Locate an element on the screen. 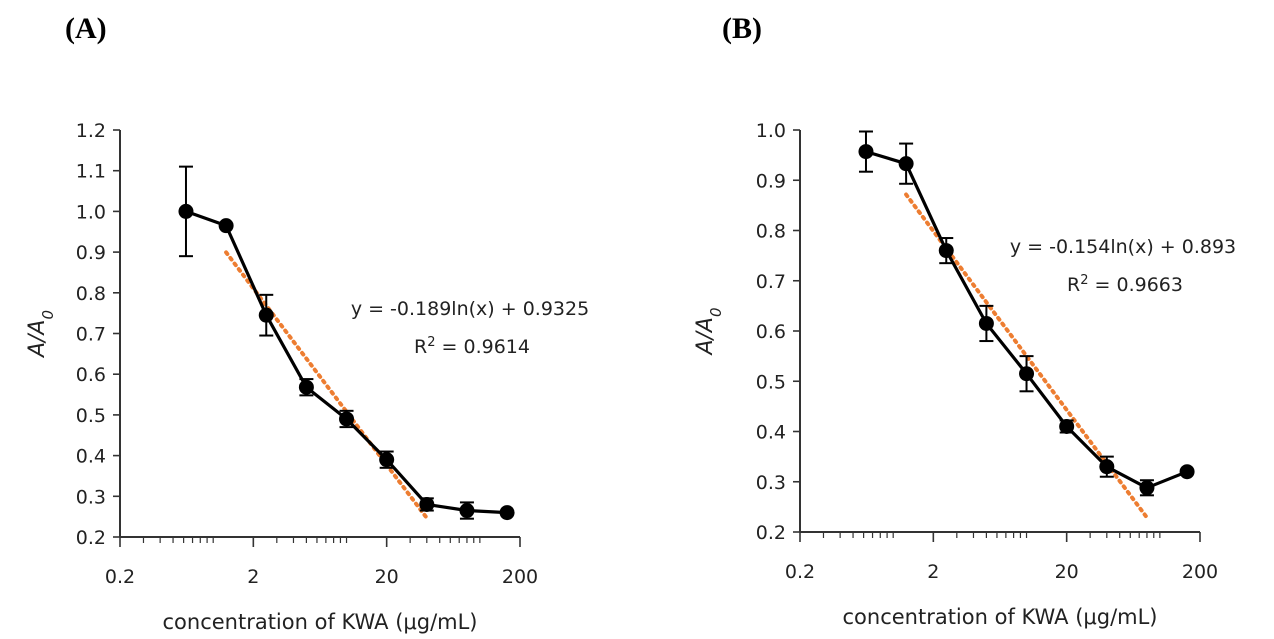 This screenshot has width=1274, height=639. trendline-r2: R2 = 0.9614 is located at coordinates (472, 347).